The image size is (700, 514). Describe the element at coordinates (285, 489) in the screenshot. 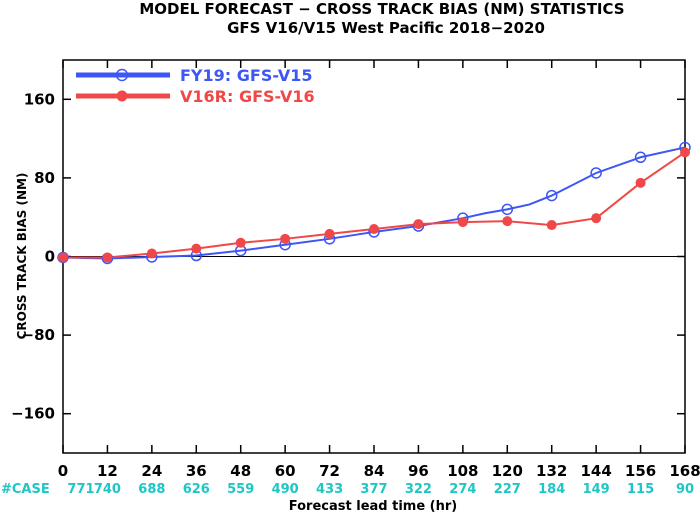

I see `case-count: 490` at that location.